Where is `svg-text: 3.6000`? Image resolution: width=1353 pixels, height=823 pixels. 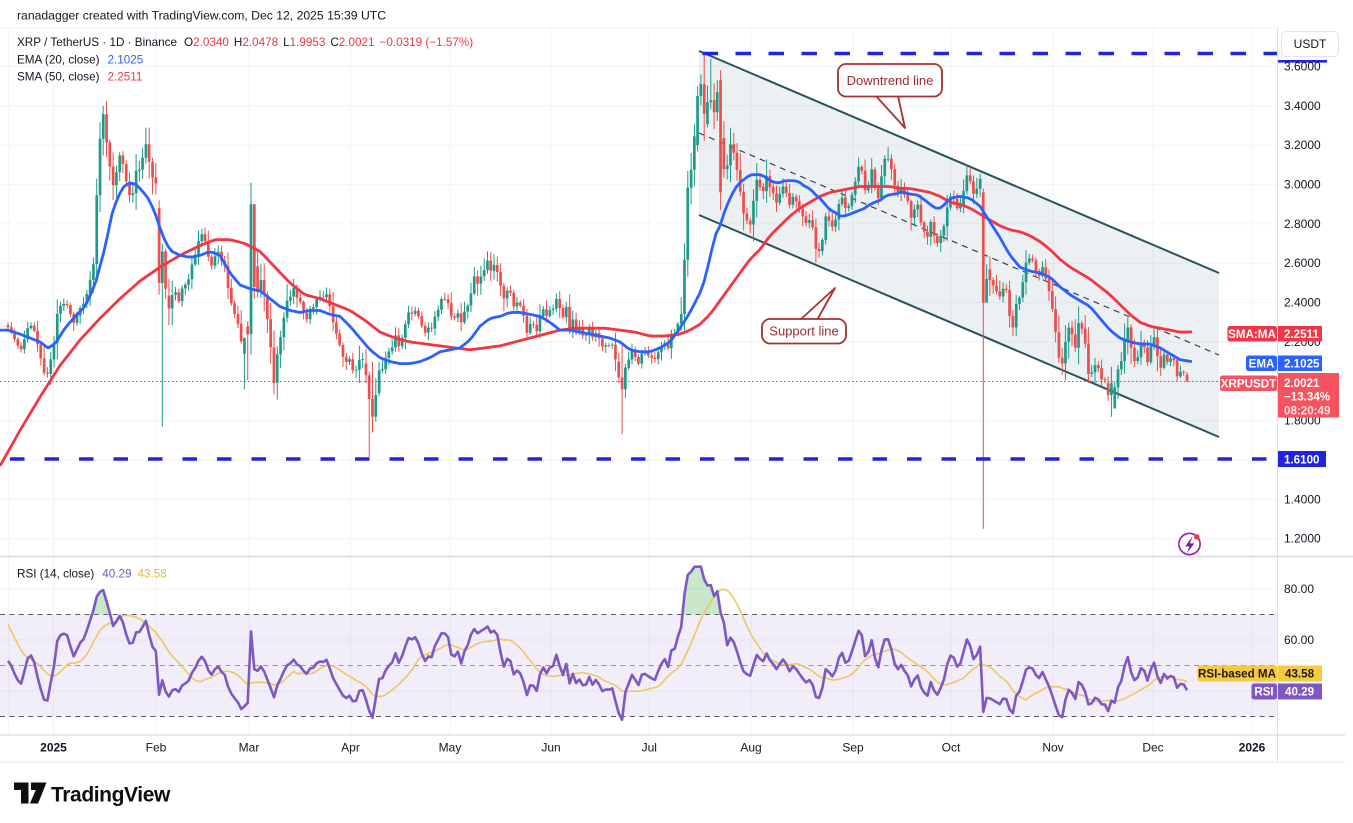 svg-text: 3.6000 is located at coordinates (1302, 67).